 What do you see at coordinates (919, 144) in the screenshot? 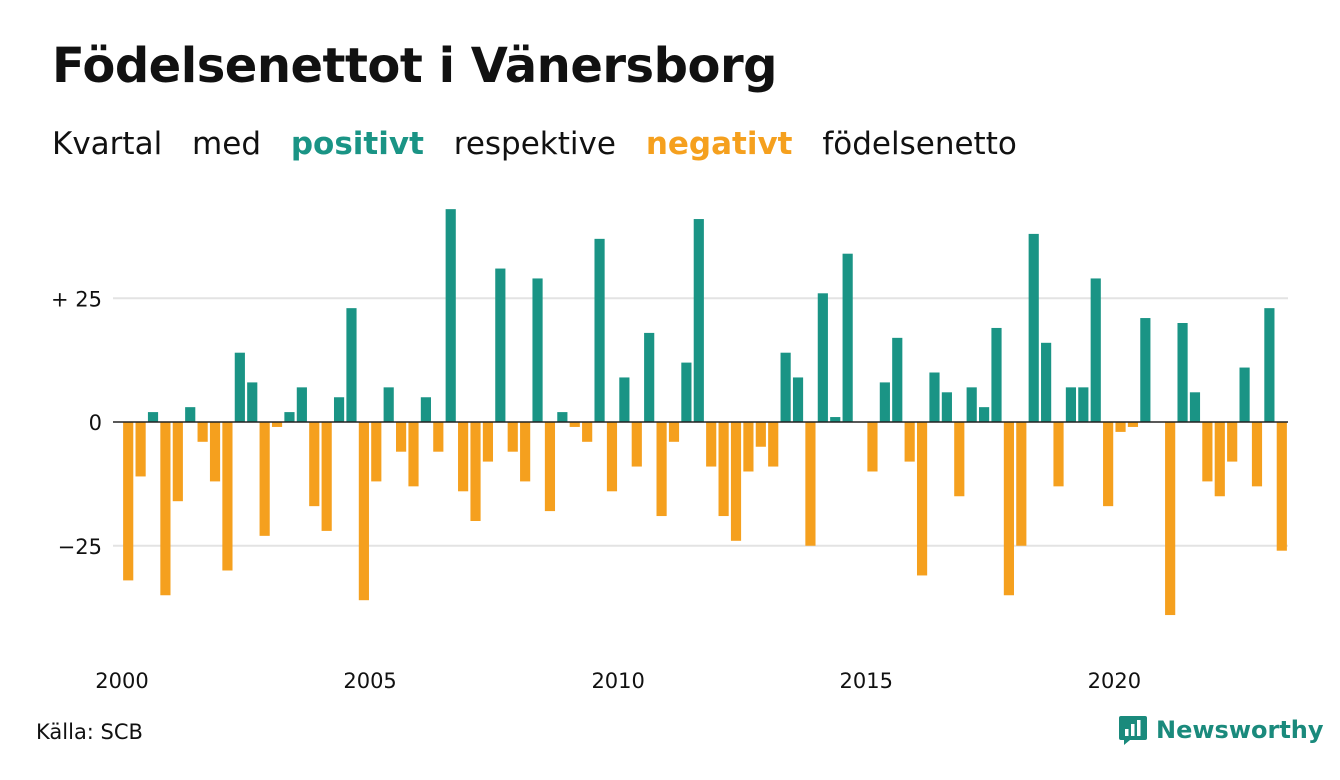
I see `subtitle-word-fodelsenetto: födelsenetto` at bounding box center [919, 144].